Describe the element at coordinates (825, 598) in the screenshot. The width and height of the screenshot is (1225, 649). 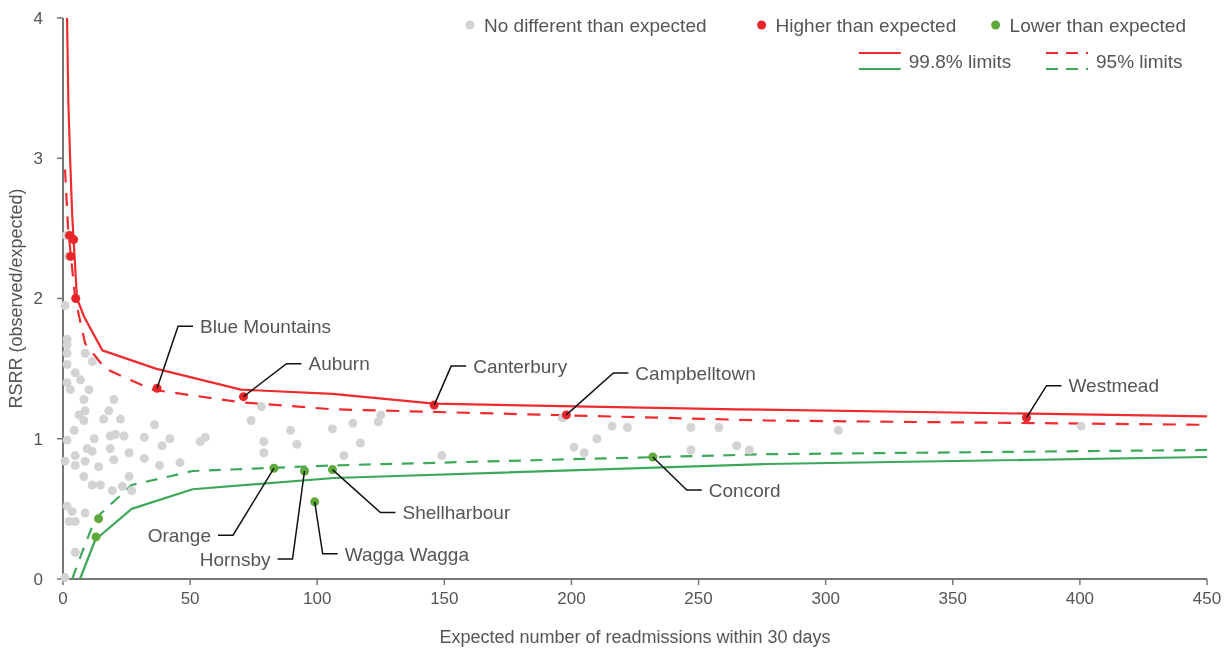
I see `x-tick-label: 300` at that location.